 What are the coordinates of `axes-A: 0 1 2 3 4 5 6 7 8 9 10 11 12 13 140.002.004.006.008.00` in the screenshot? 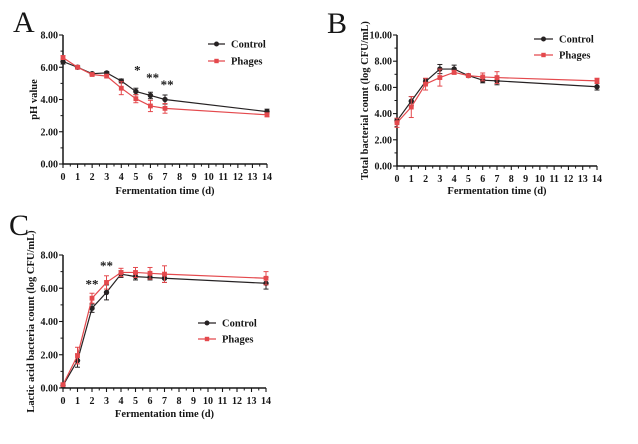 It's located at (157, 107).